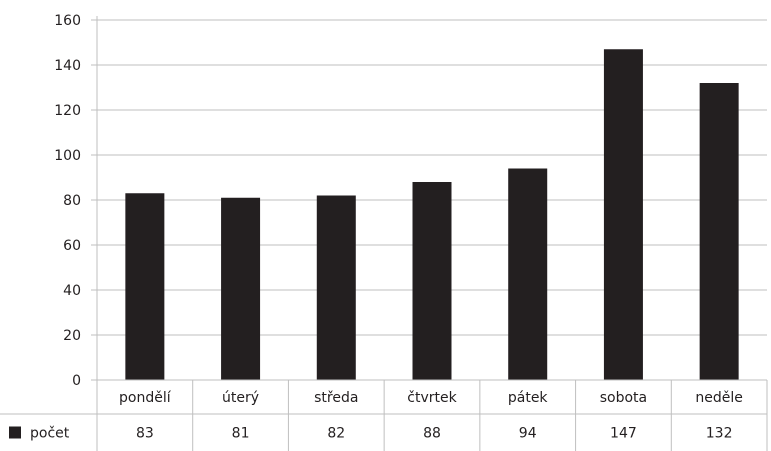 The width and height of the screenshot is (771, 451). Describe the element at coordinates (719, 398) in the screenshot. I see `category-label-6: neděle` at that location.